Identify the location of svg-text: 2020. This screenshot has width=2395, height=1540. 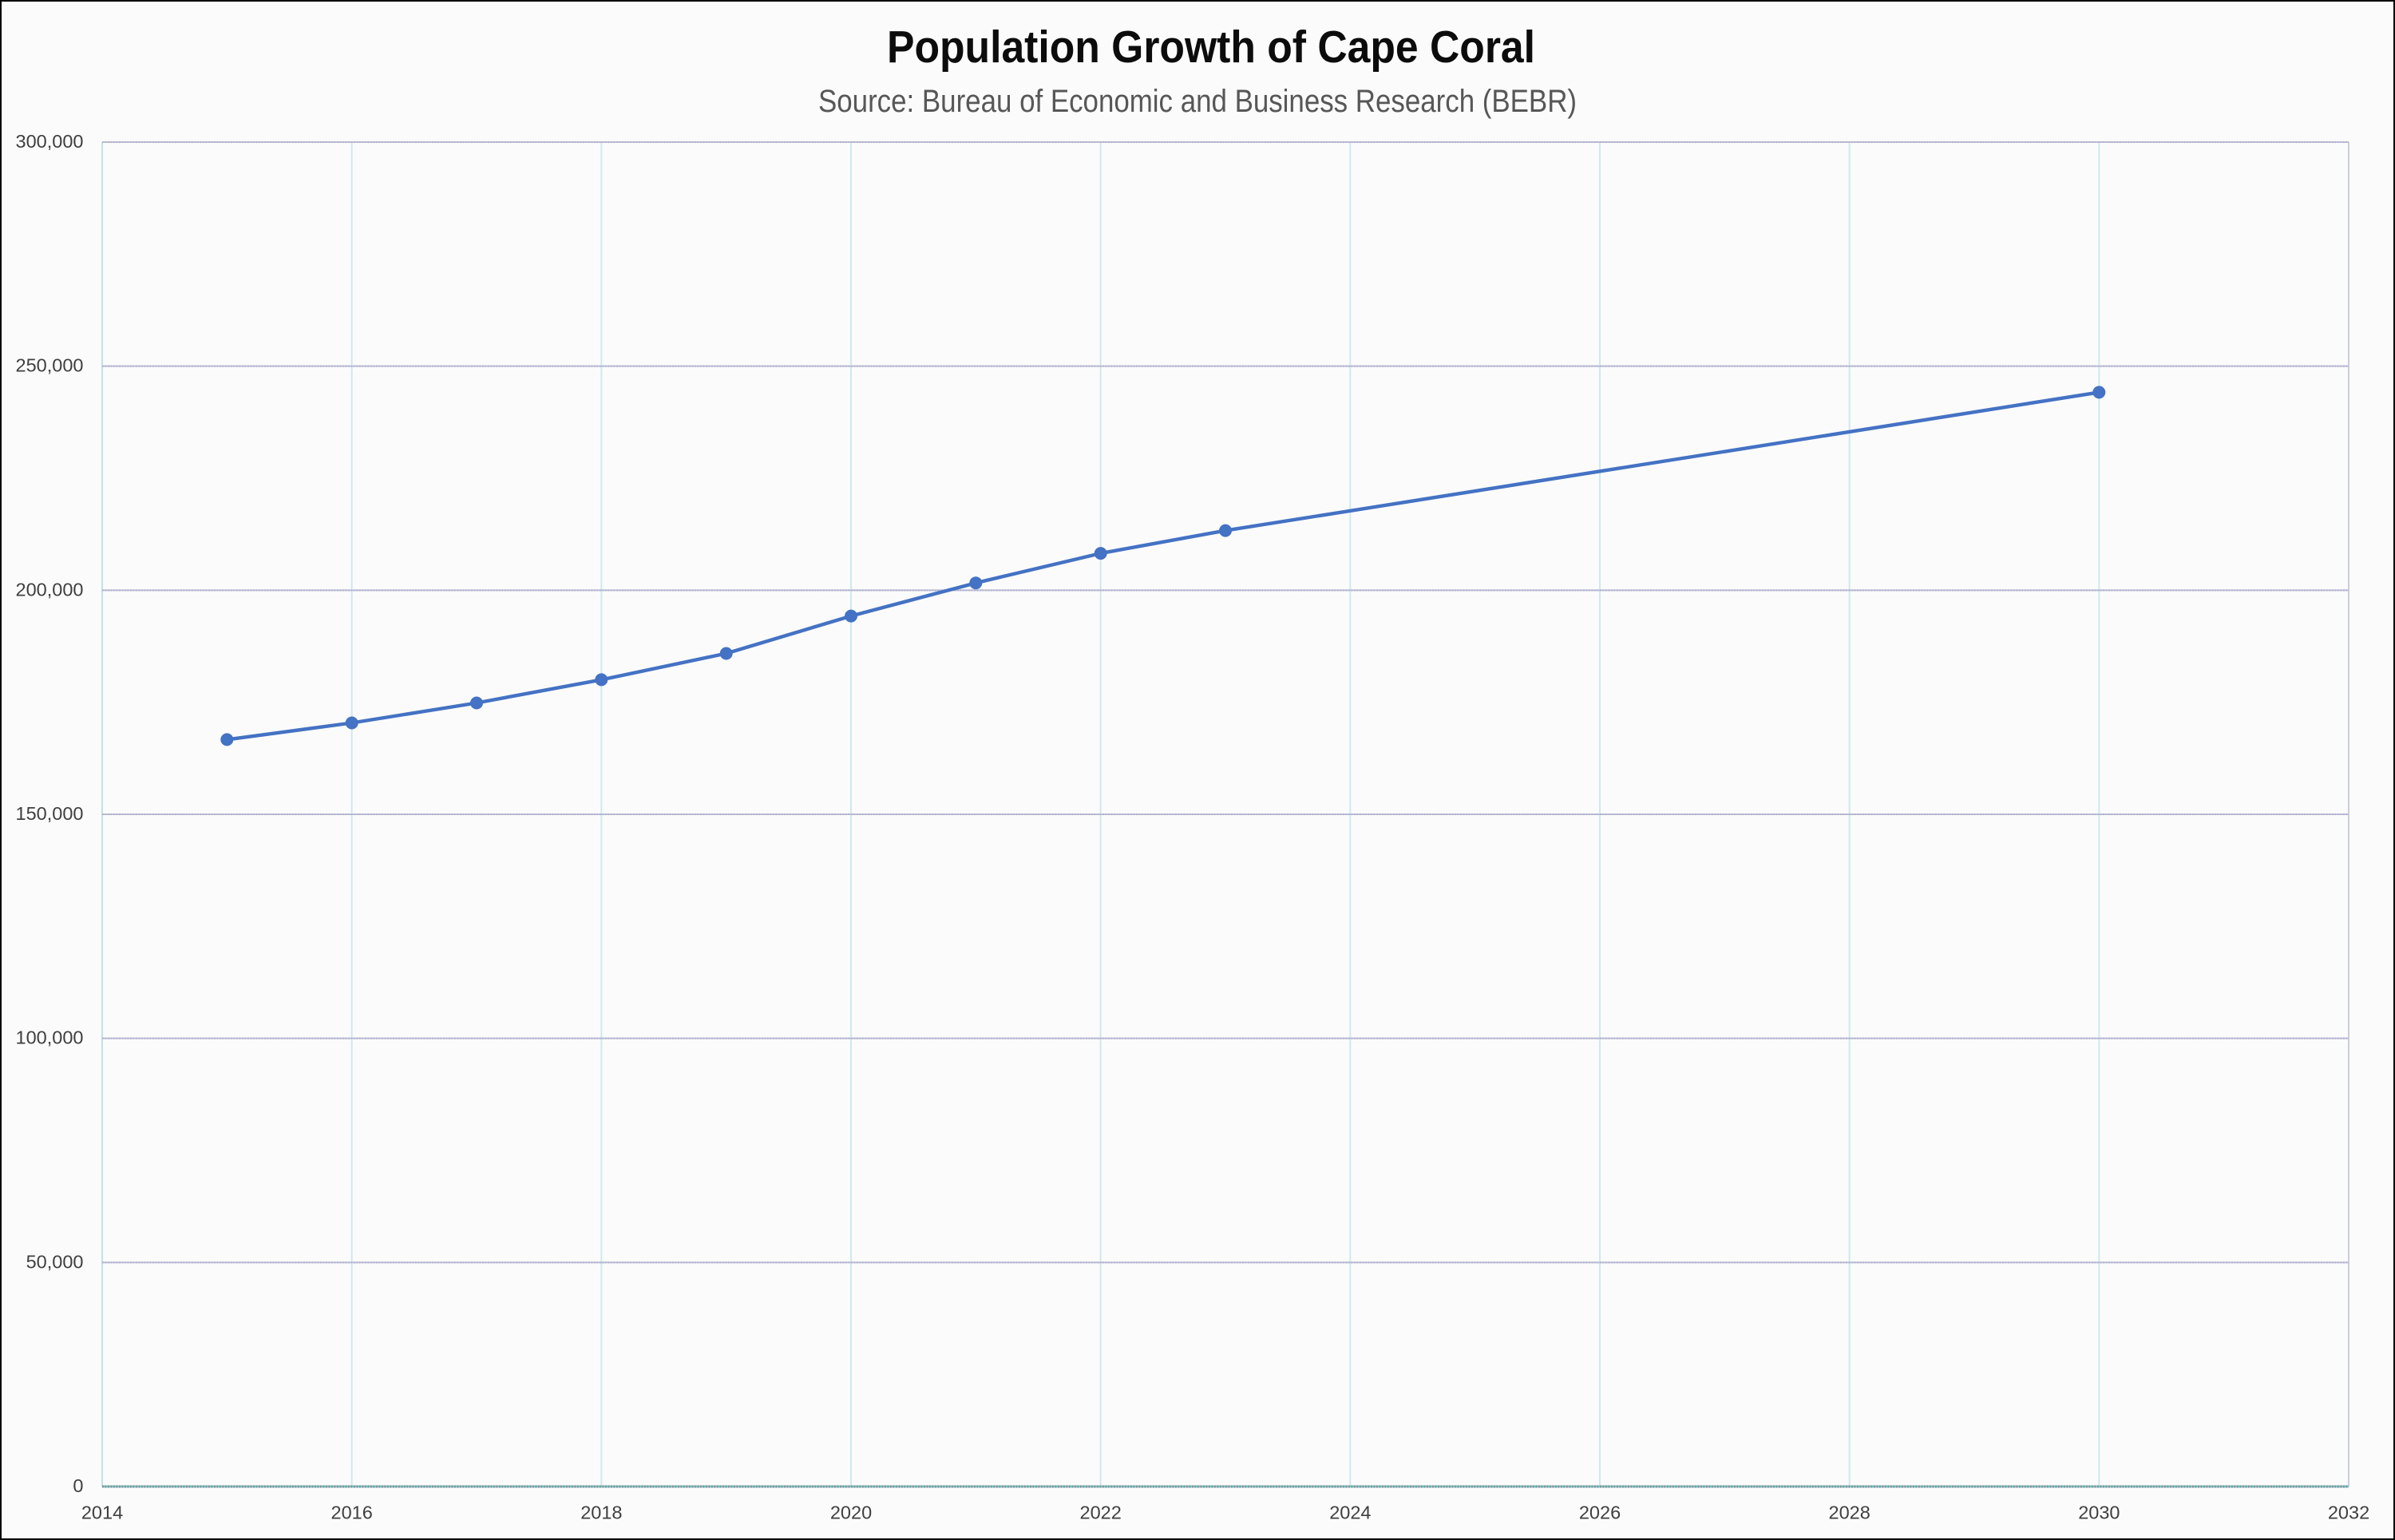
(851, 1512).